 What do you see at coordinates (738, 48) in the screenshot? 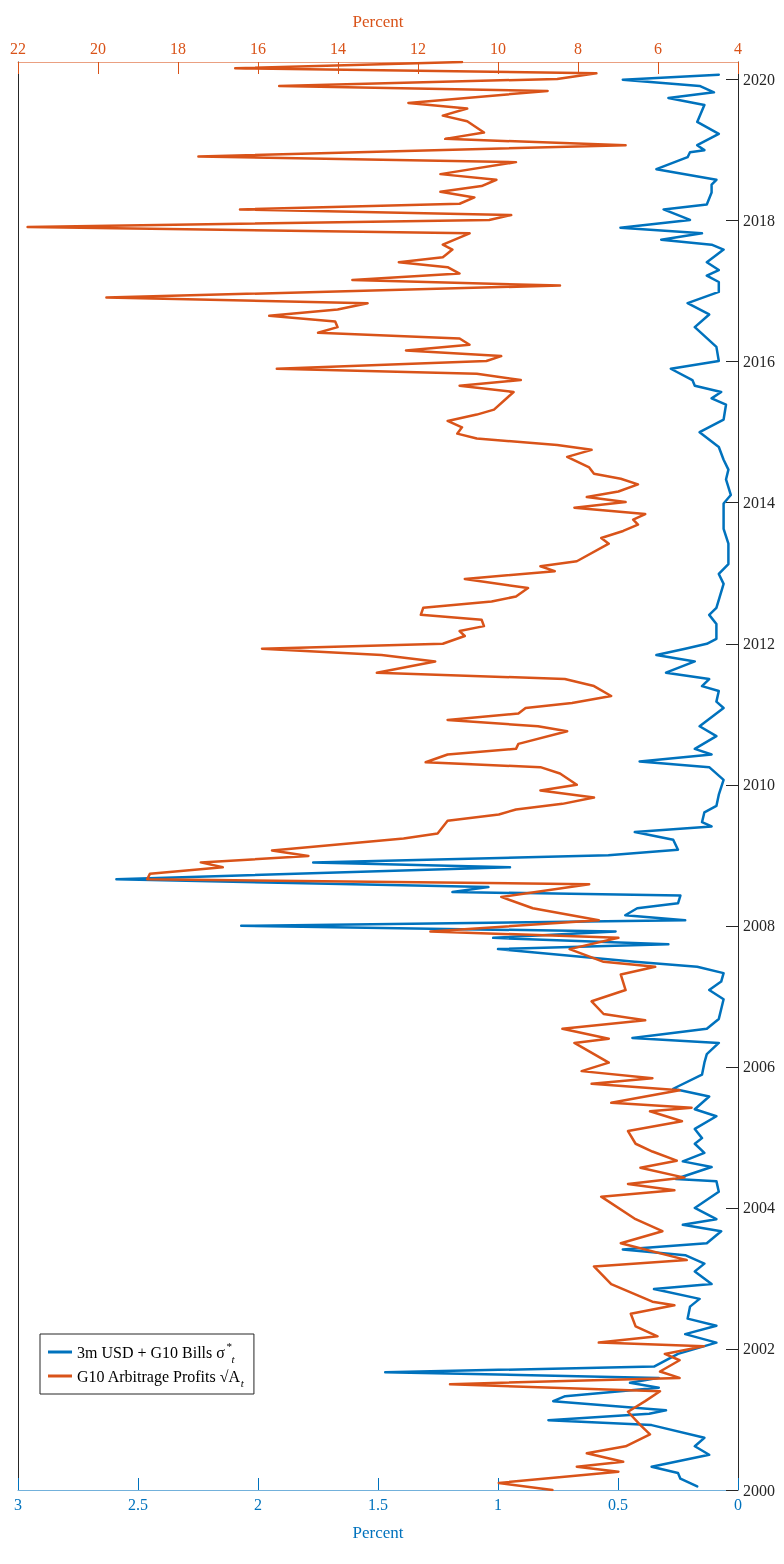
I see `x2-tick-label: 4` at bounding box center [738, 48].